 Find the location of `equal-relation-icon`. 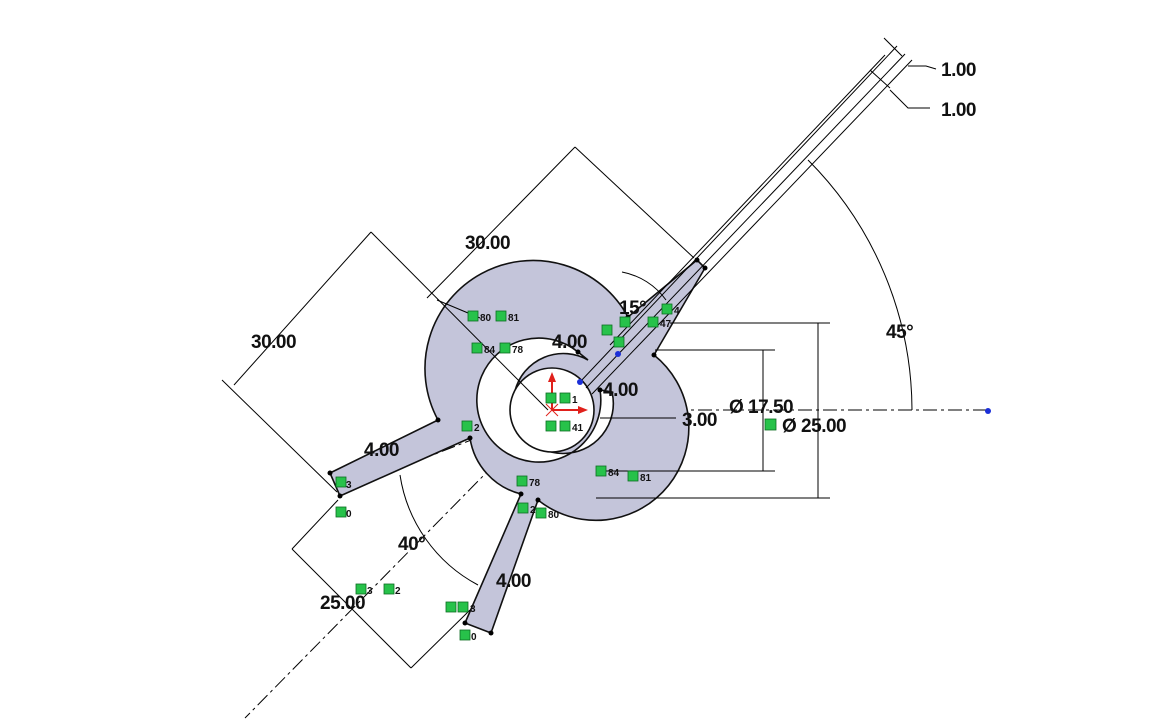

equal-relation-icon is located at coordinates (770, 424).